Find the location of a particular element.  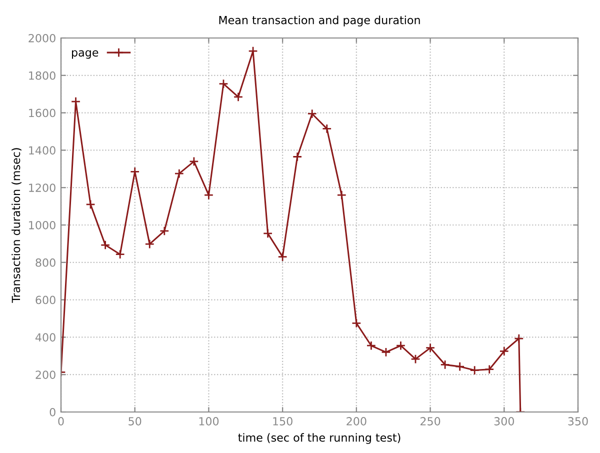

y-tick-label: 1000 is located at coordinates (42, 225).